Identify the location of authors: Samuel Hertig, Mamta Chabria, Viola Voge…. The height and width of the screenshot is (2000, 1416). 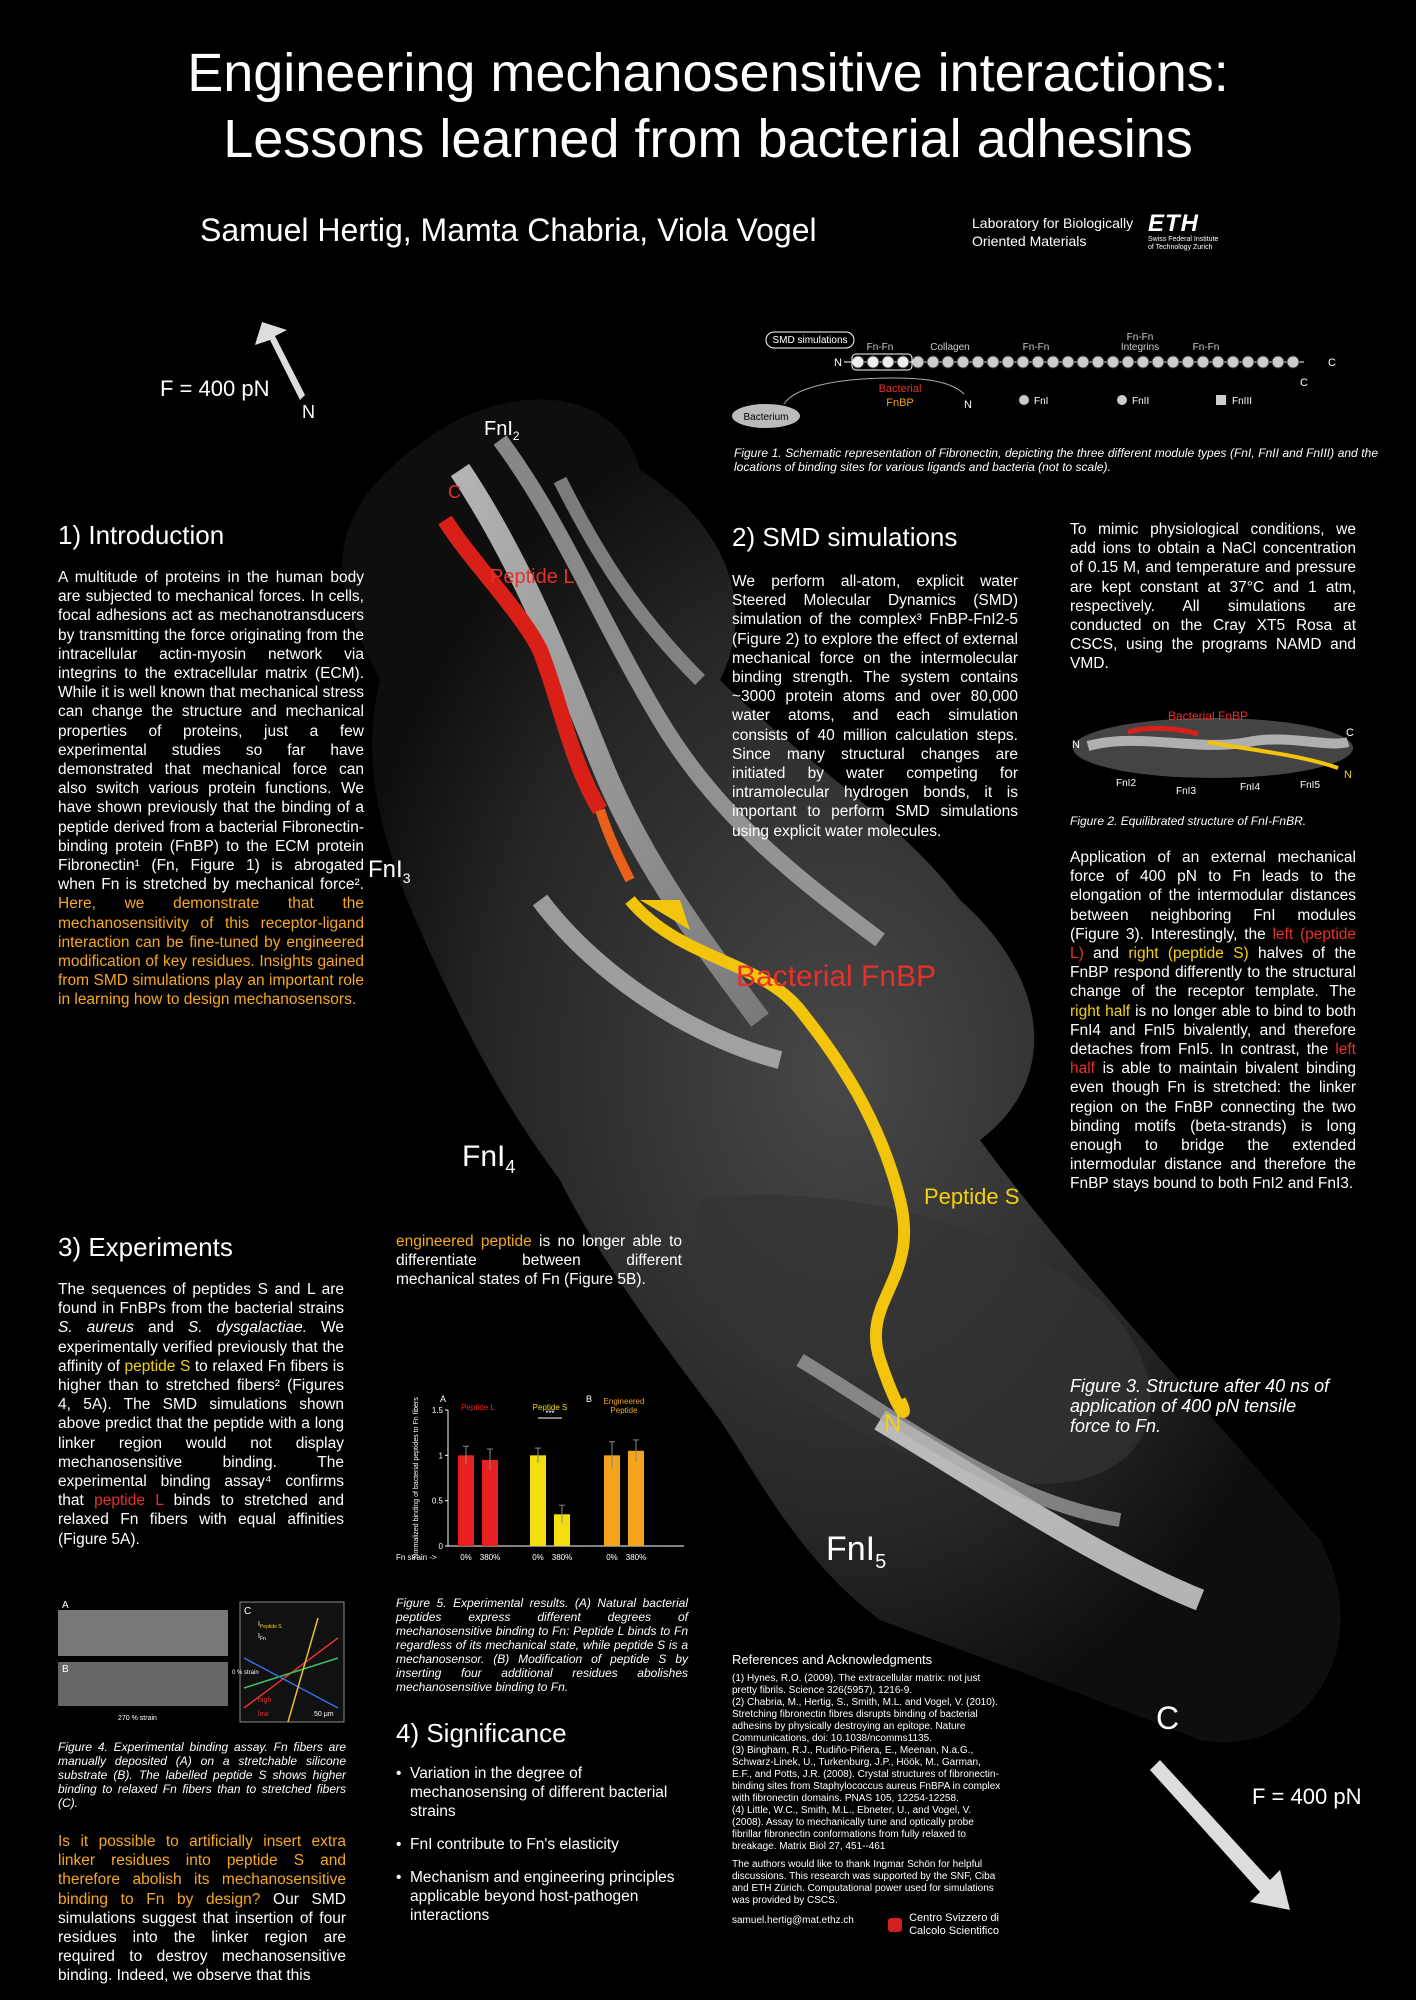
(508, 230).